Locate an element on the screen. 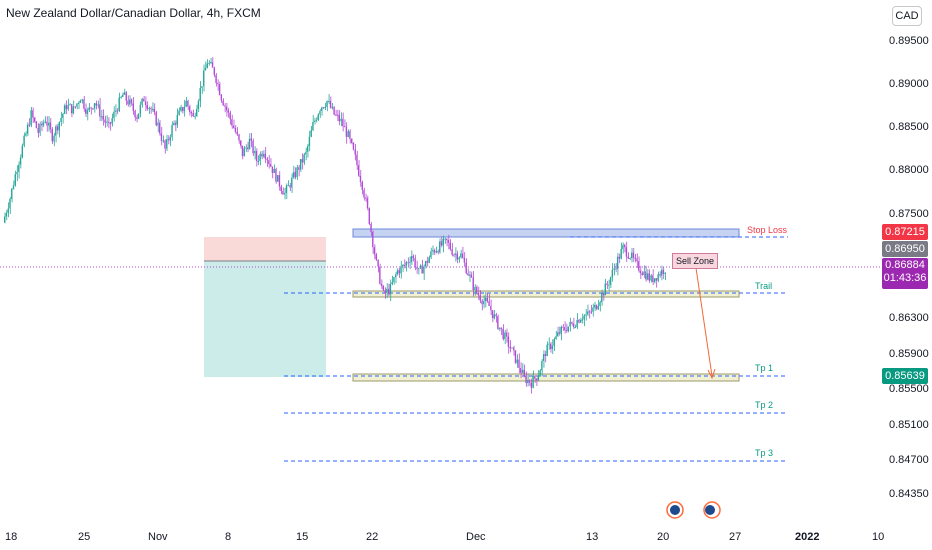 The height and width of the screenshot is (550, 932). reward-zone is located at coordinates (265, 319).